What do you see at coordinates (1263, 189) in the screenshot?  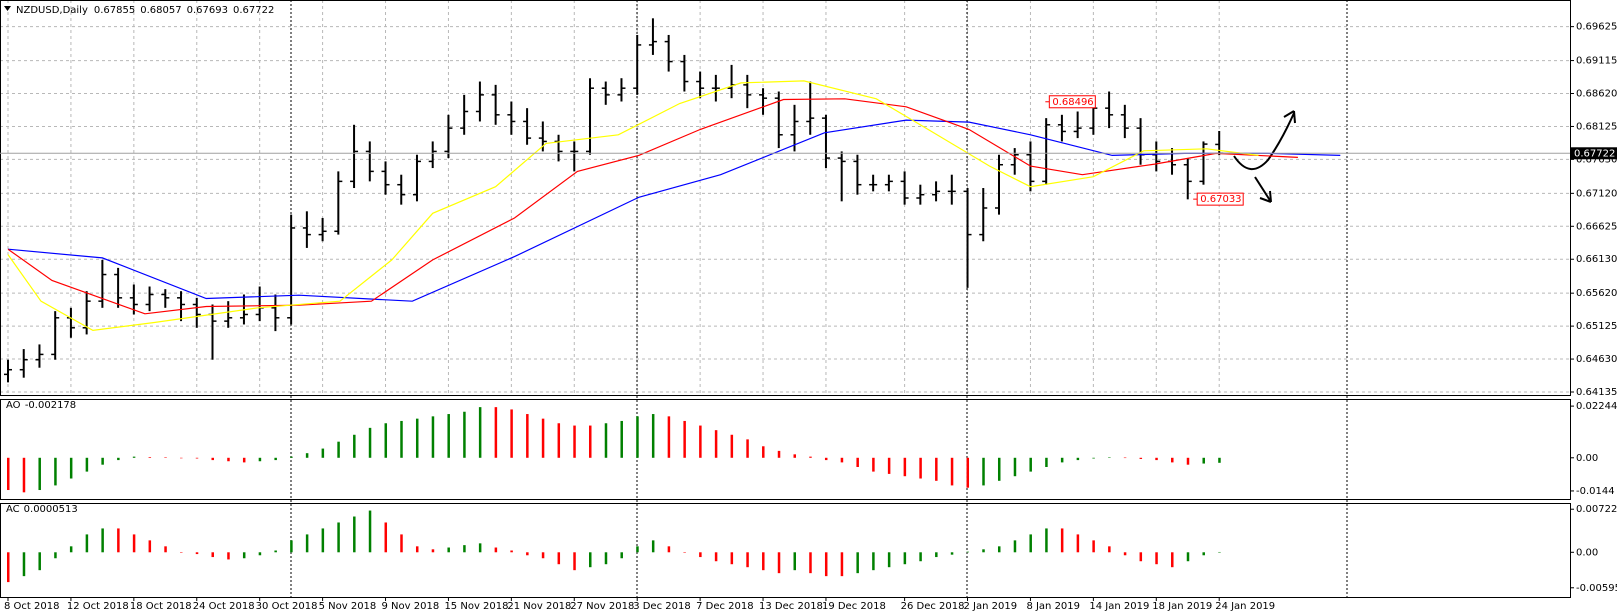 I see `arrow-down` at bounding box center [1263, 189].